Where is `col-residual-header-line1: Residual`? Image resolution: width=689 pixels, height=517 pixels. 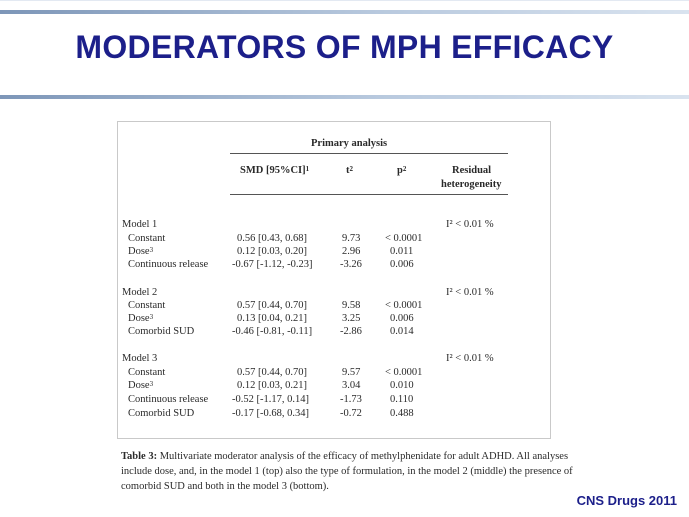
col-residual-header-line1: Residual is located at coordinates (472, 170).